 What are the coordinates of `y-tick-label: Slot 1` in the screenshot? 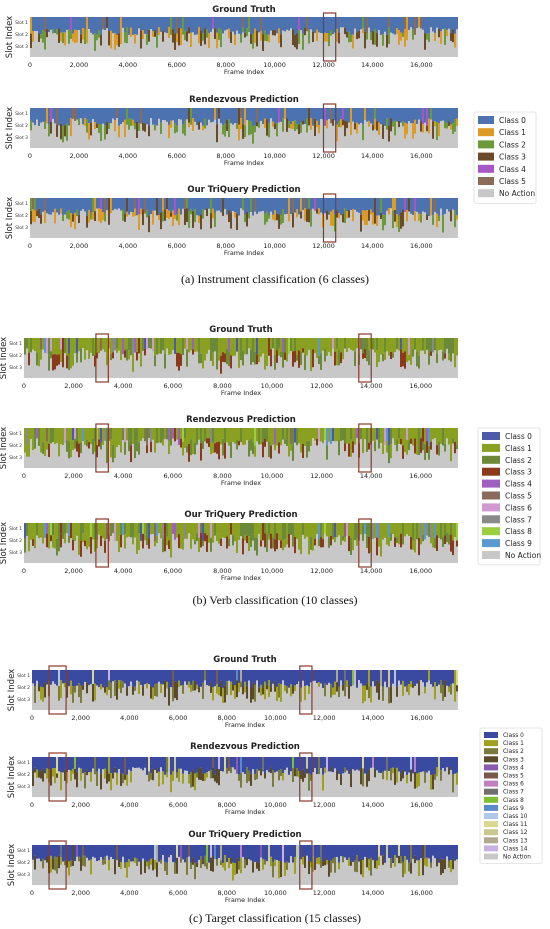 It's located at (15, 529).